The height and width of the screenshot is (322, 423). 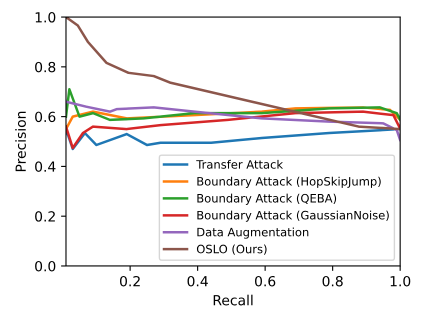 I want to click on x-tick-label: 0.2, so click(x=130, y=281).